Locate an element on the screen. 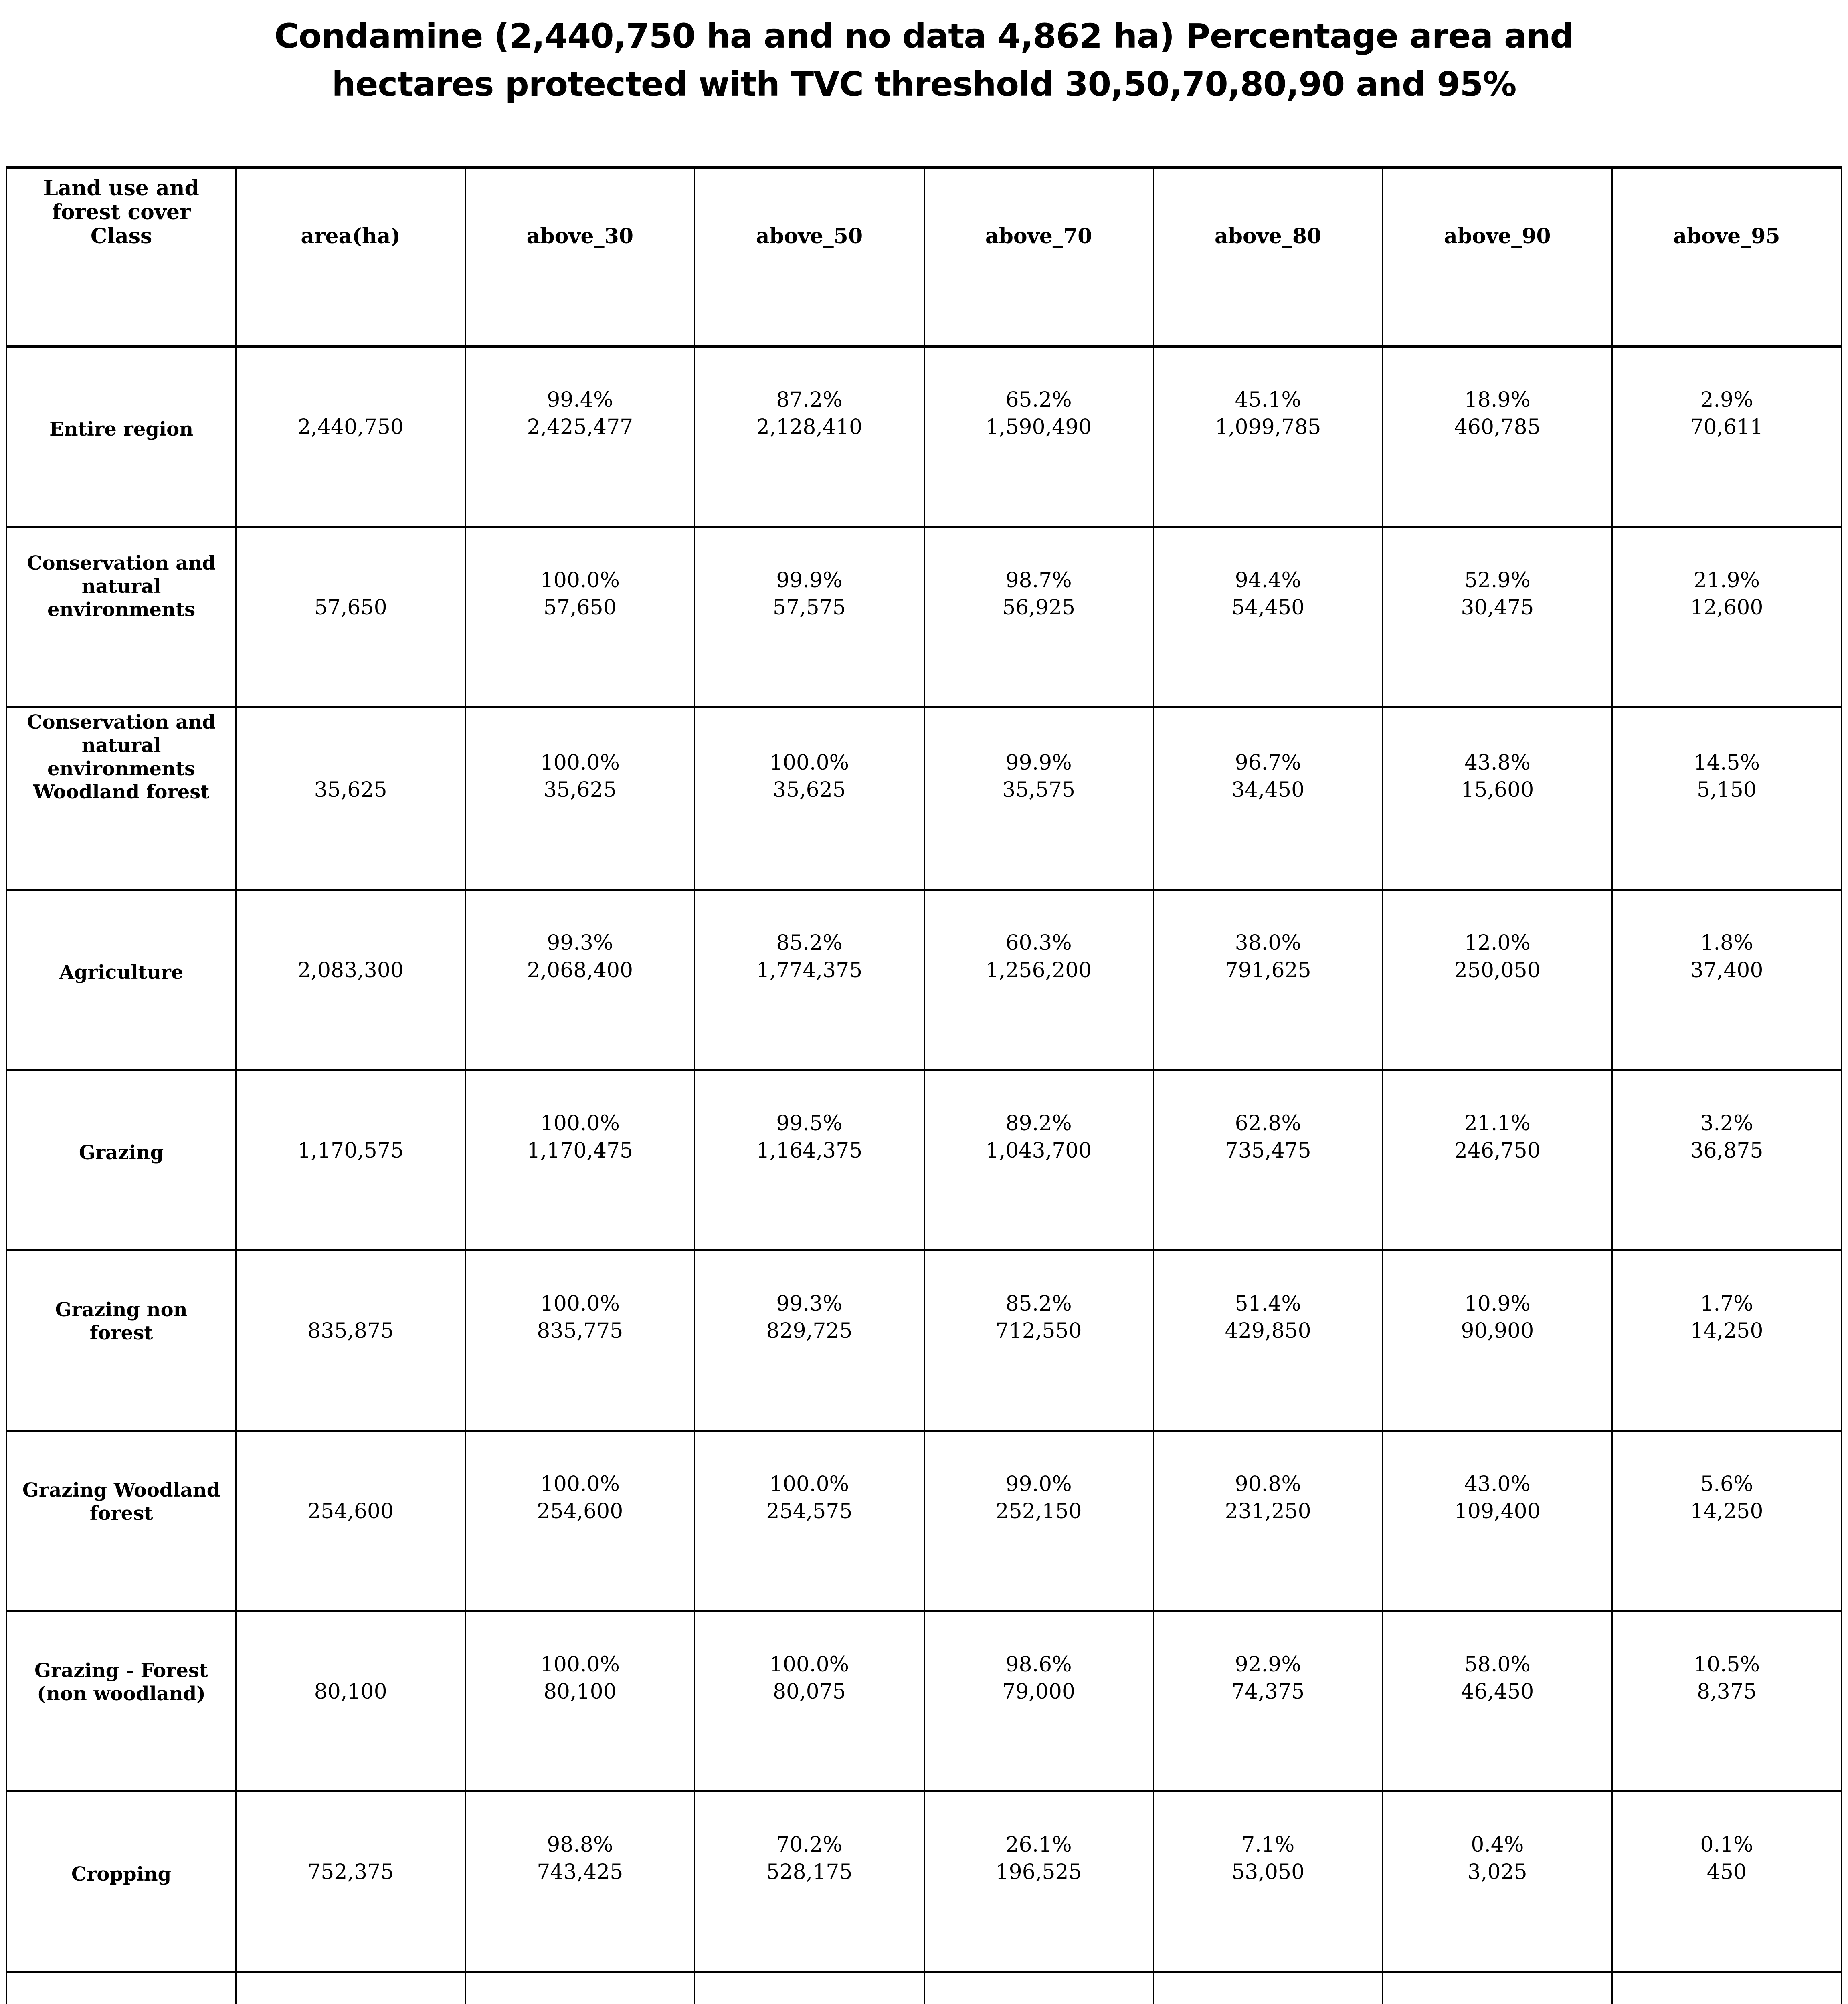 This screenshot has width=1848, height=2004. percent-value: 38.0% is located at coordinates (1268, 943).